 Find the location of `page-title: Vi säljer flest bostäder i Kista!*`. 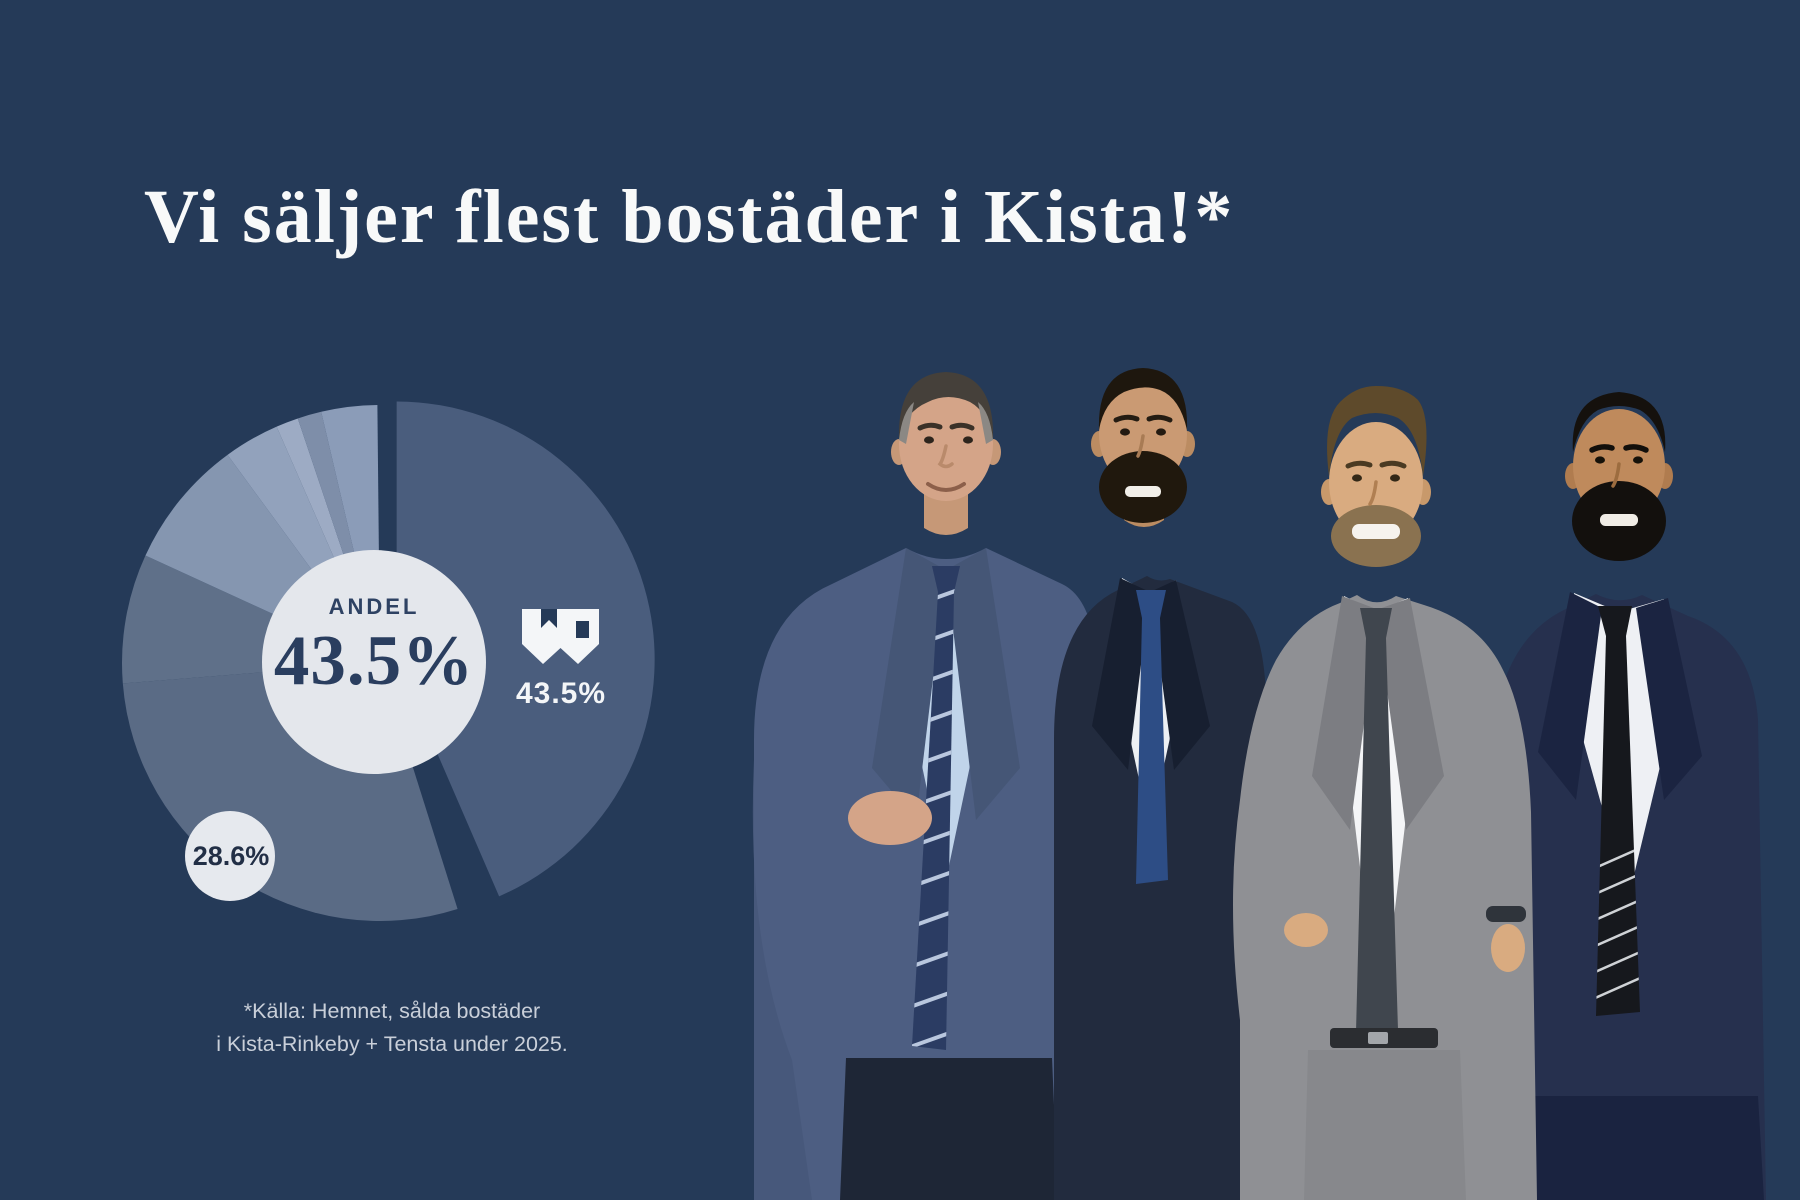

page-title: Vi säljer flest bostäder i Kista!* is located at coordinates (689, 217).